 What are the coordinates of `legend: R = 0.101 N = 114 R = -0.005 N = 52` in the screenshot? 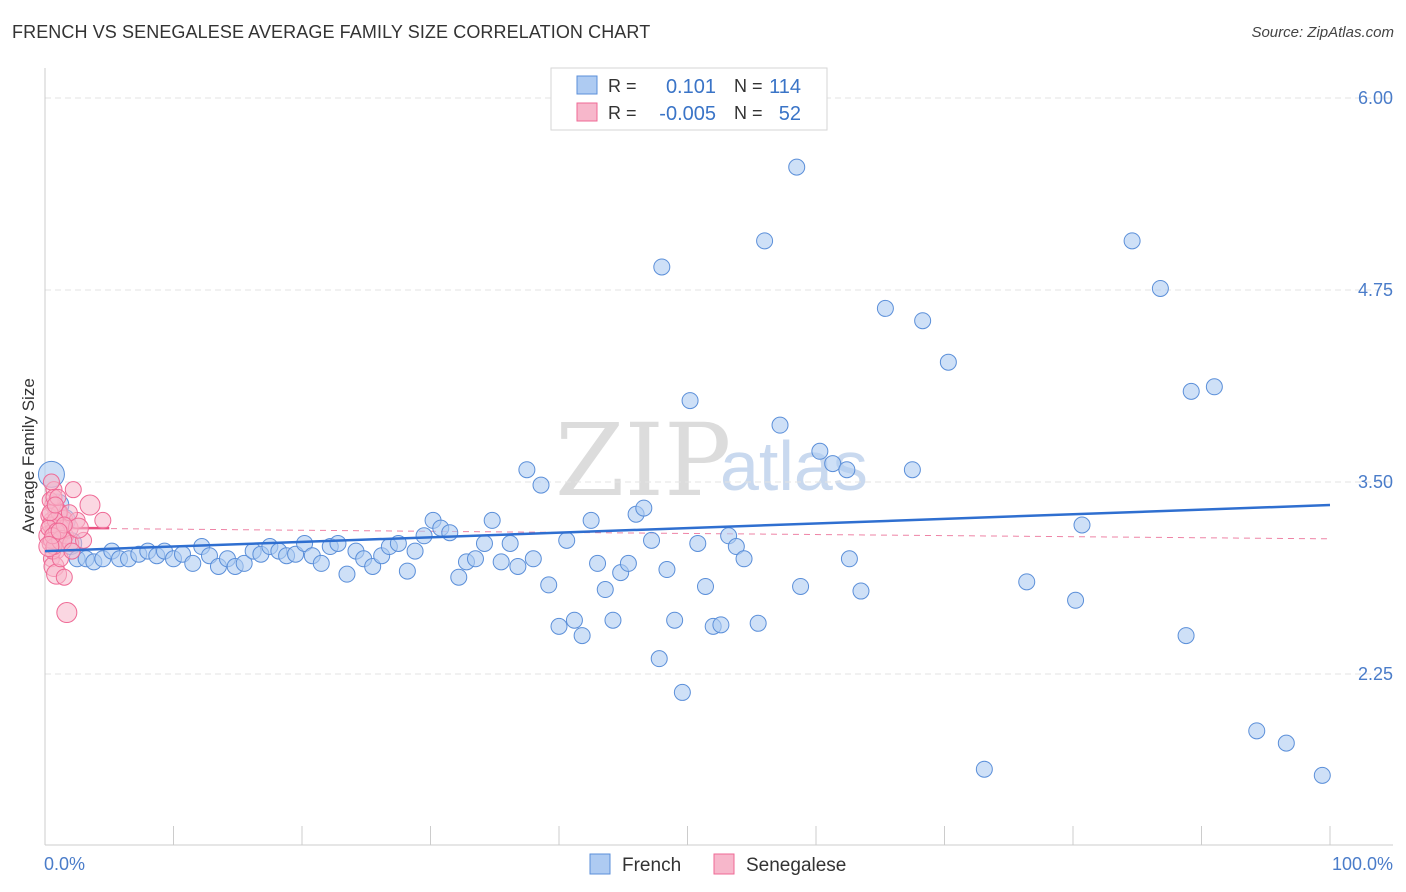 It's located at (689, 99).